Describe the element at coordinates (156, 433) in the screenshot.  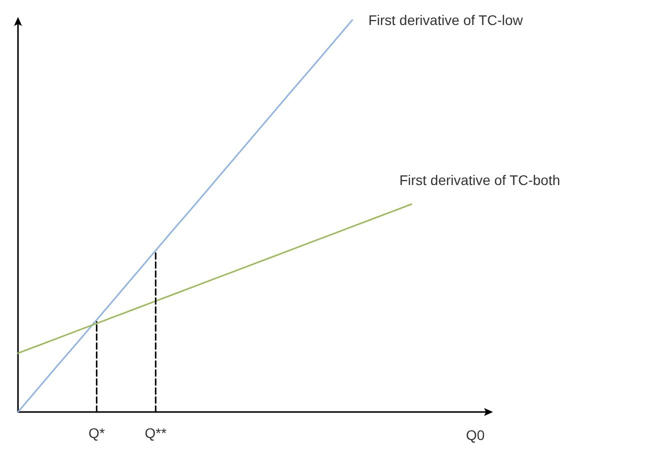
I see `x-tick-label: Q**` at that location.